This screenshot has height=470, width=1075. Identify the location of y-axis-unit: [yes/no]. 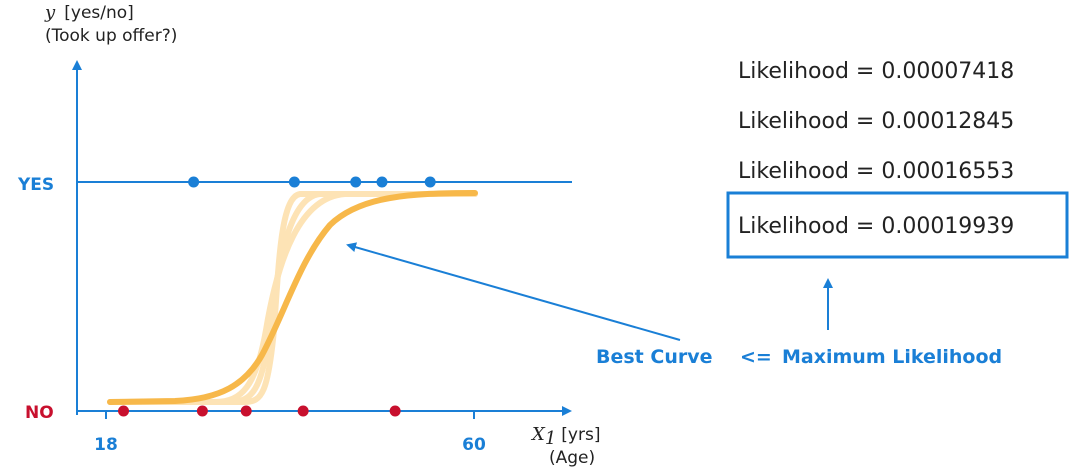
(99, 13).